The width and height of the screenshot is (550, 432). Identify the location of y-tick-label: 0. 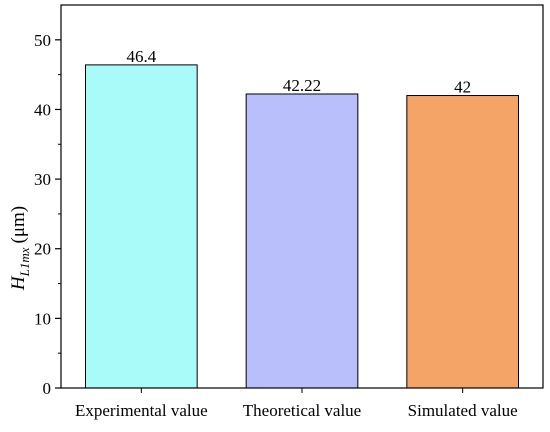
(47, 388).